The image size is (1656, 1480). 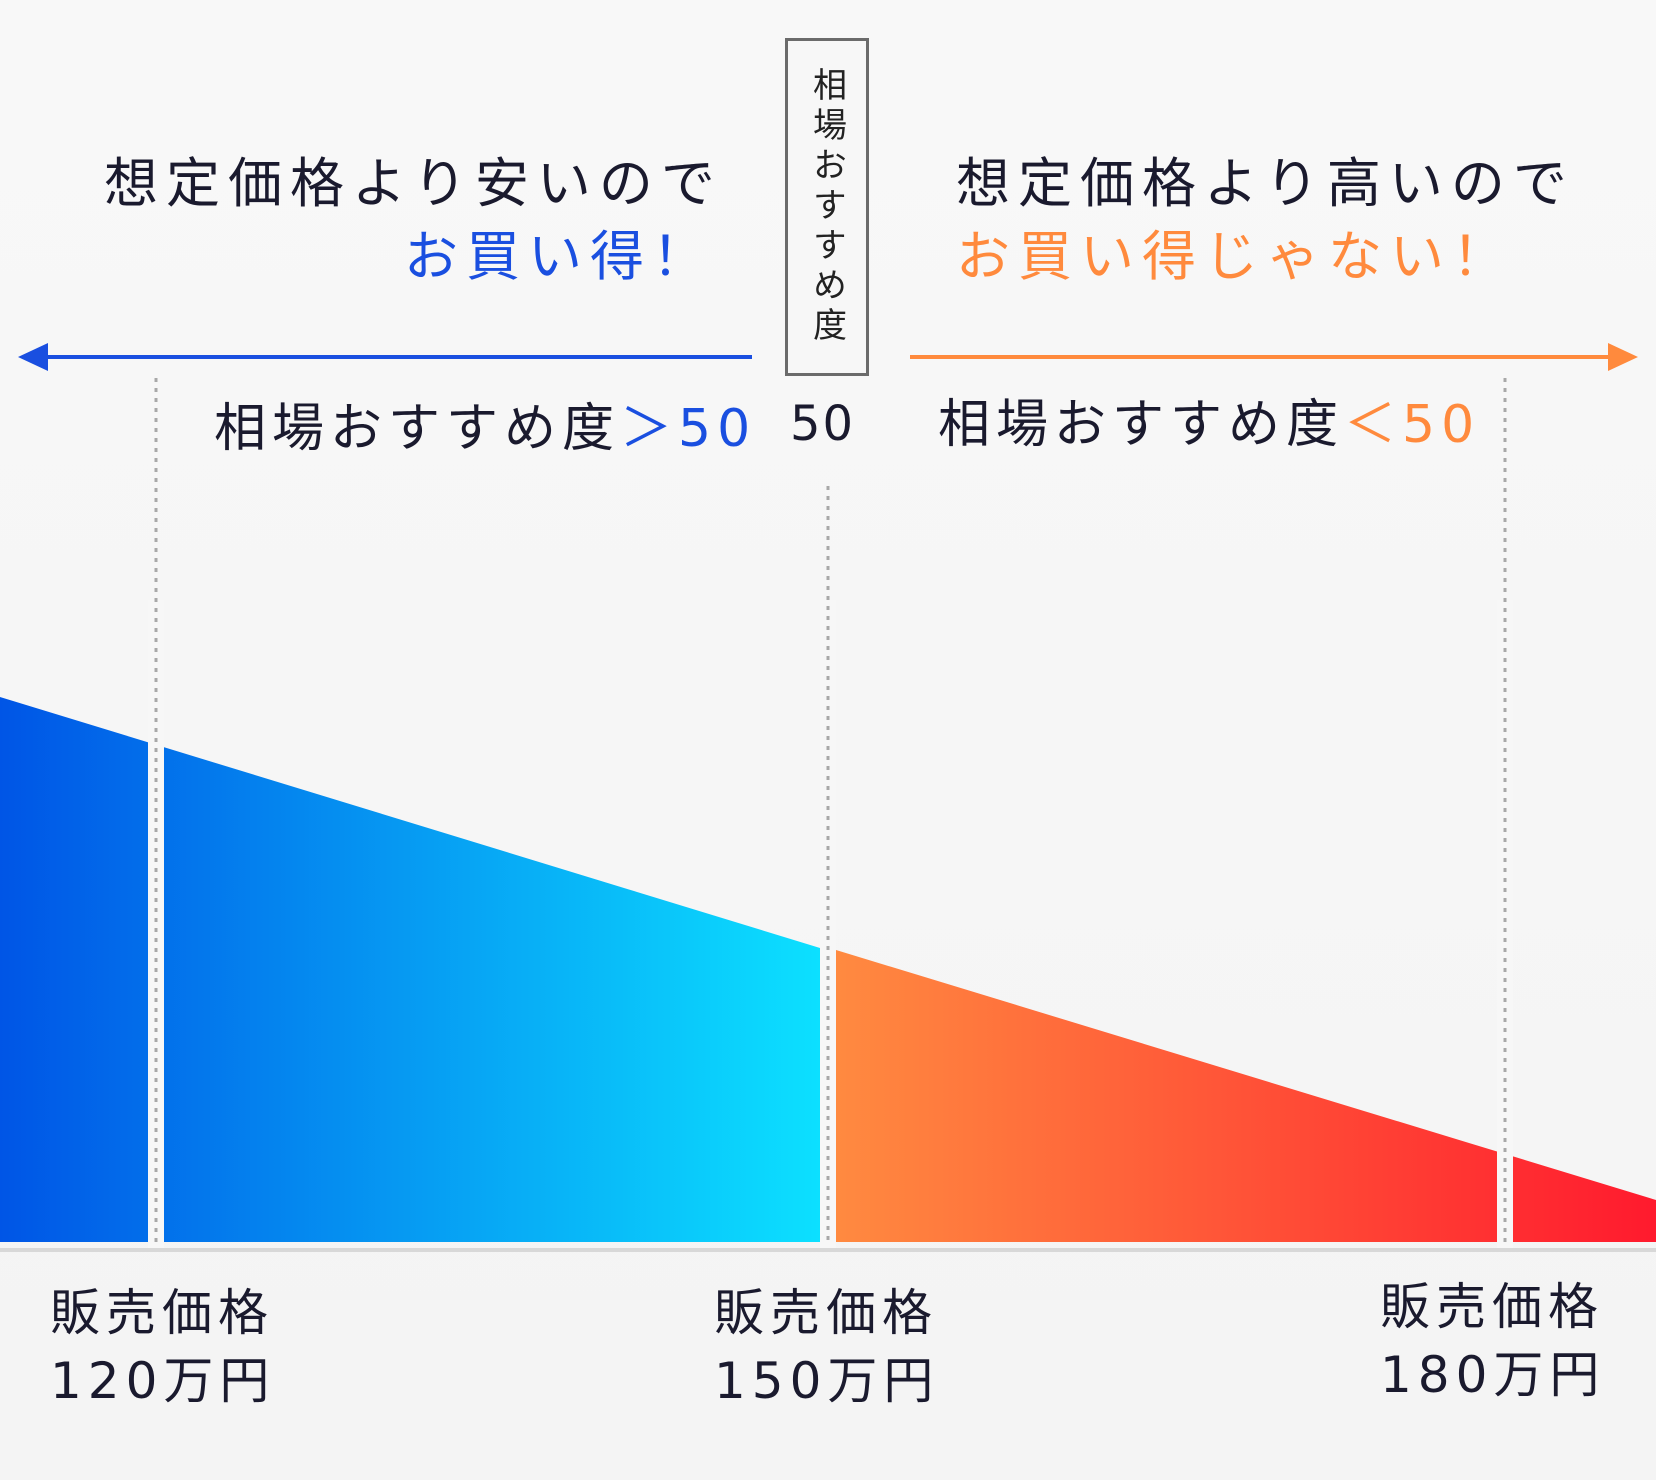 I want to click on price-marker-value: 180万円, so click(x=1493, y=1374).